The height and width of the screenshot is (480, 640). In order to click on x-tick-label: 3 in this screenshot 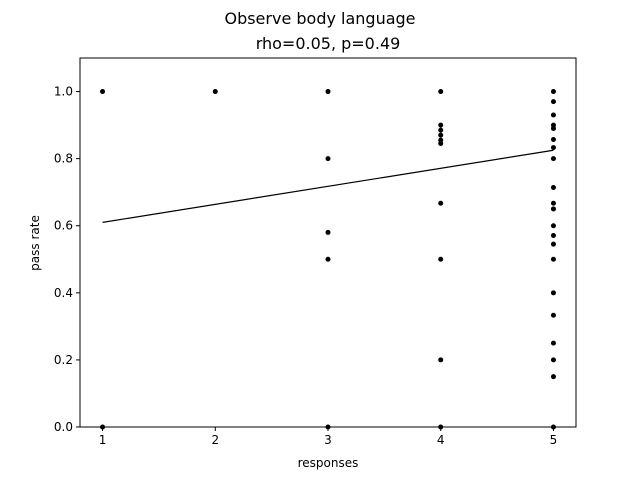, I will do `click(328, 440)`.